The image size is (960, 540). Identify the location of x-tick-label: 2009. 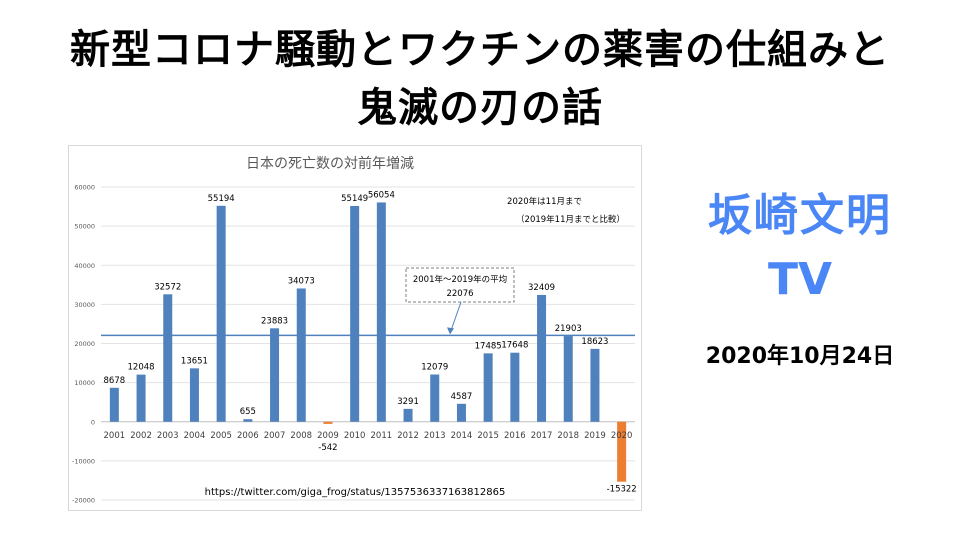
(328, 436).